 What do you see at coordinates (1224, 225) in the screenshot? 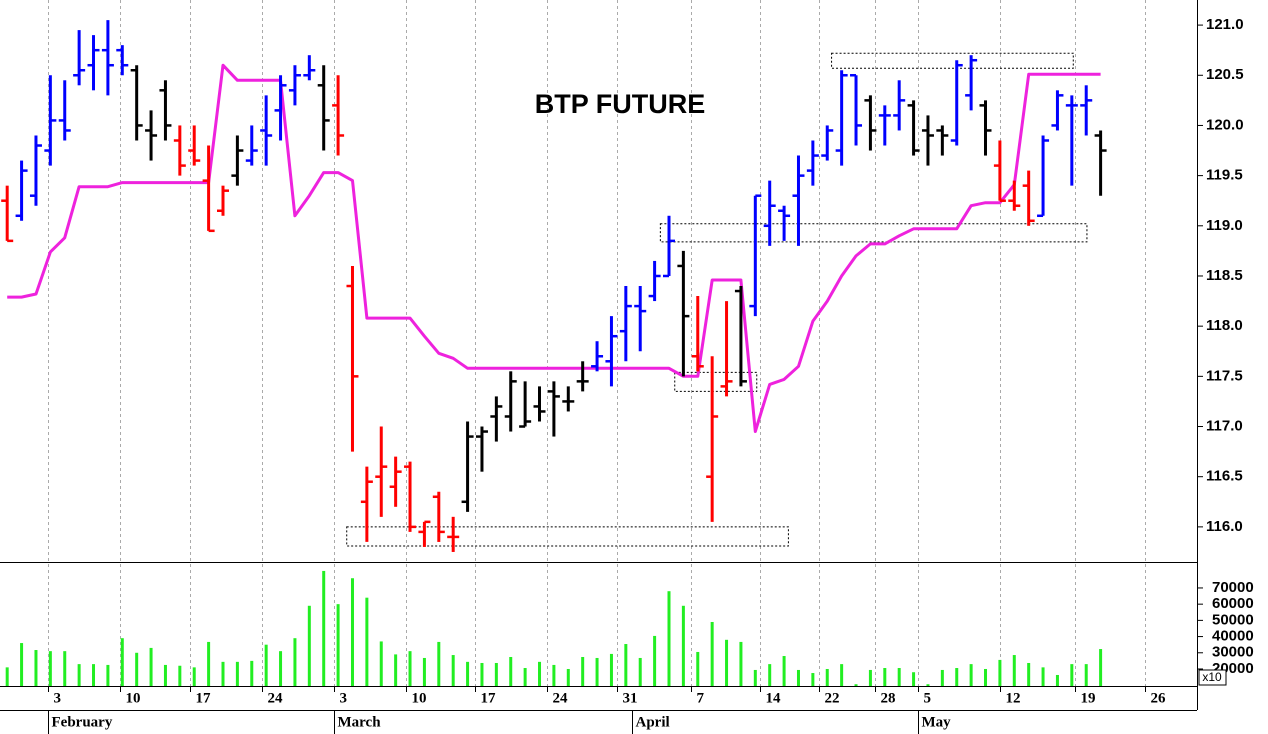
I see `y-tick-label: 119.0` at bounding box center [1224, 225].